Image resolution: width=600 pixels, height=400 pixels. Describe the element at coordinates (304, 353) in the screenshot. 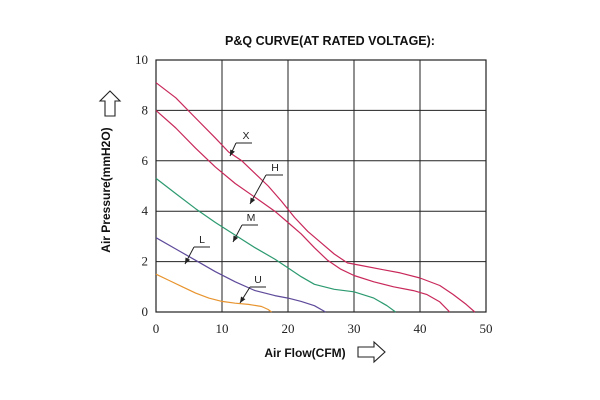

I see `x-axis-label: Air Flow(CFM)` at that location.